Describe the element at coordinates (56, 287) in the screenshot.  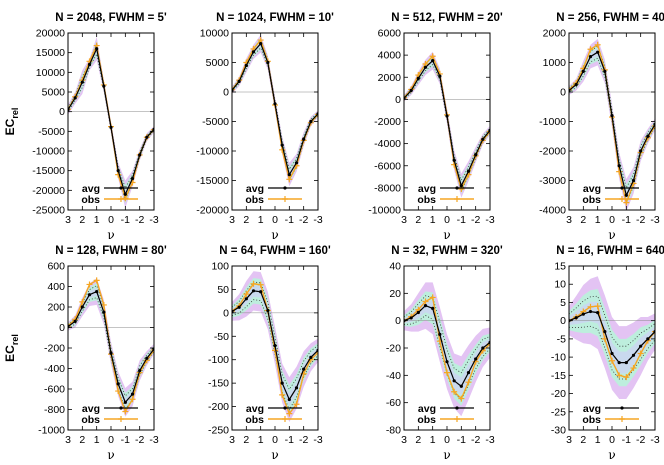
I see `y-tick-label: 400` at that location.